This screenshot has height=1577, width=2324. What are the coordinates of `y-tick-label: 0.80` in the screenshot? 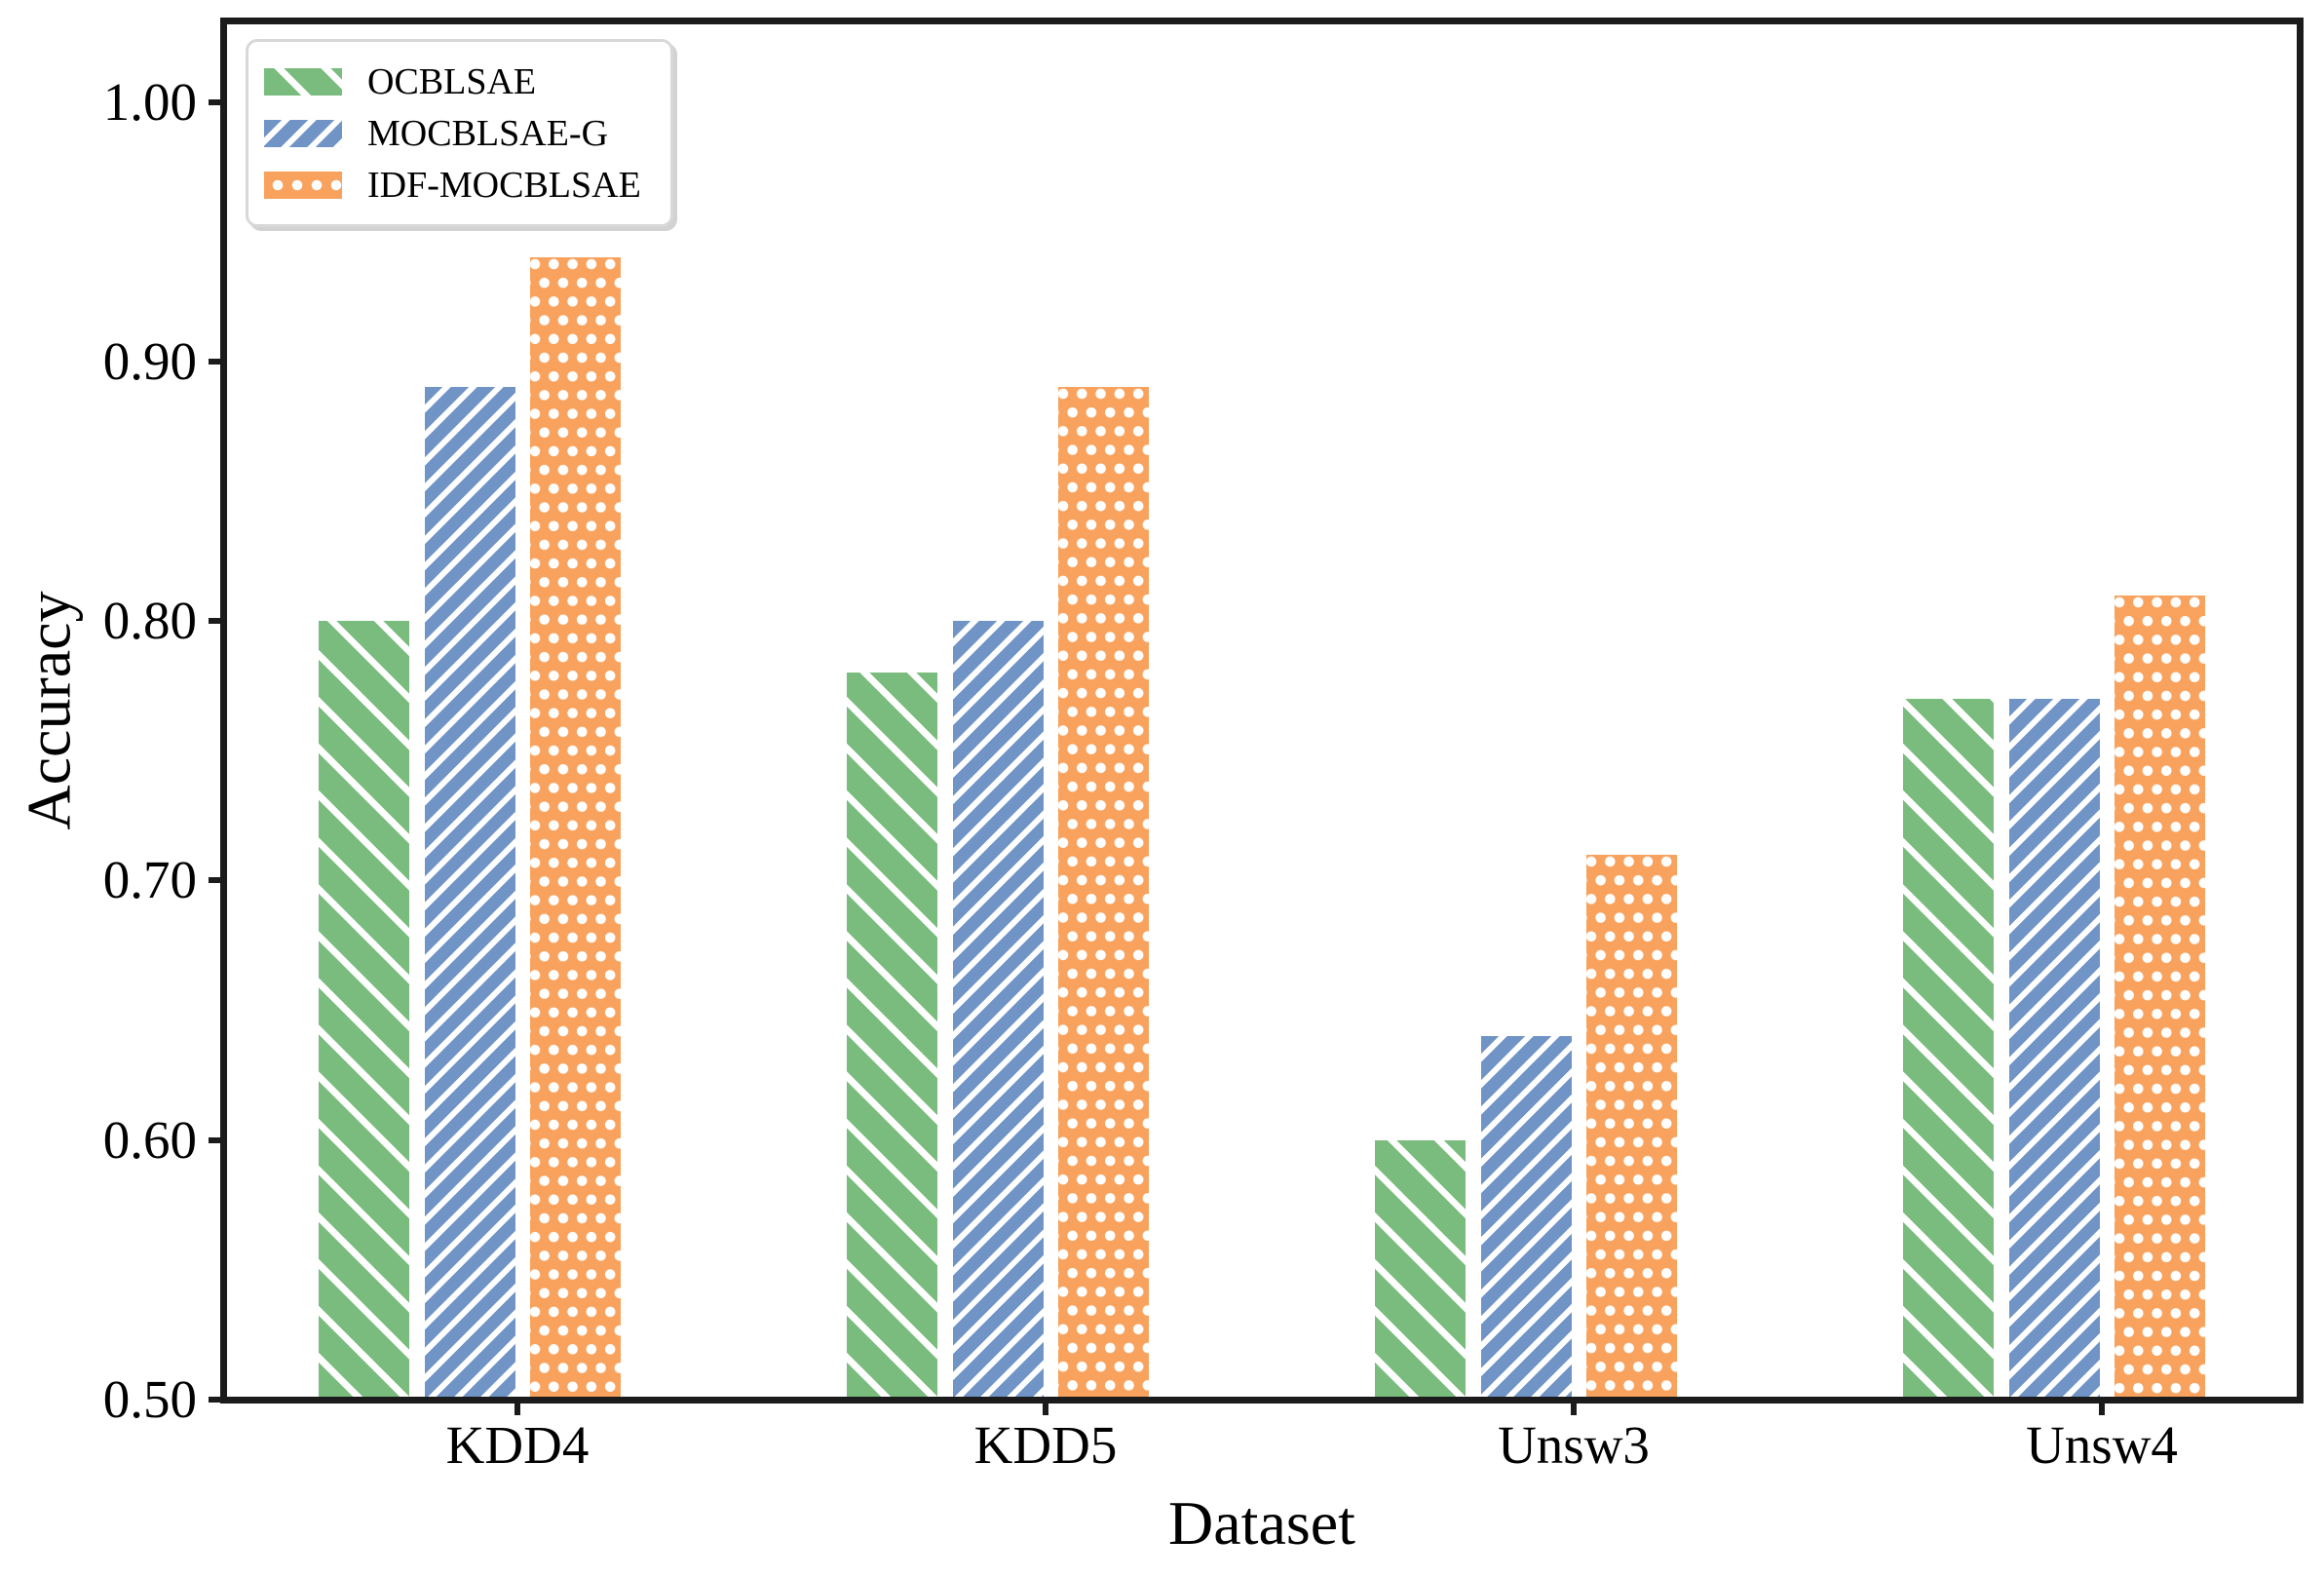 It's located at (150, 621).